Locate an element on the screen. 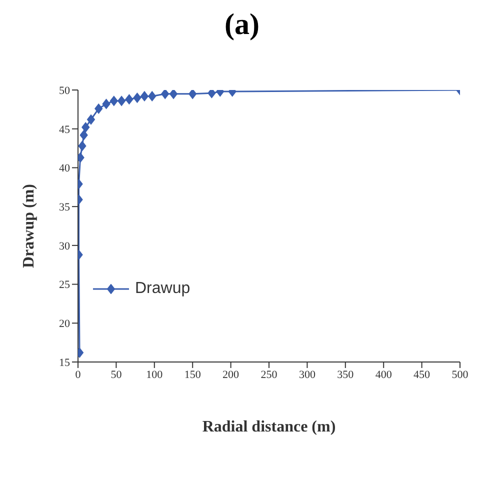  y-tick-label: 35 is located at coordinates (64, 207).